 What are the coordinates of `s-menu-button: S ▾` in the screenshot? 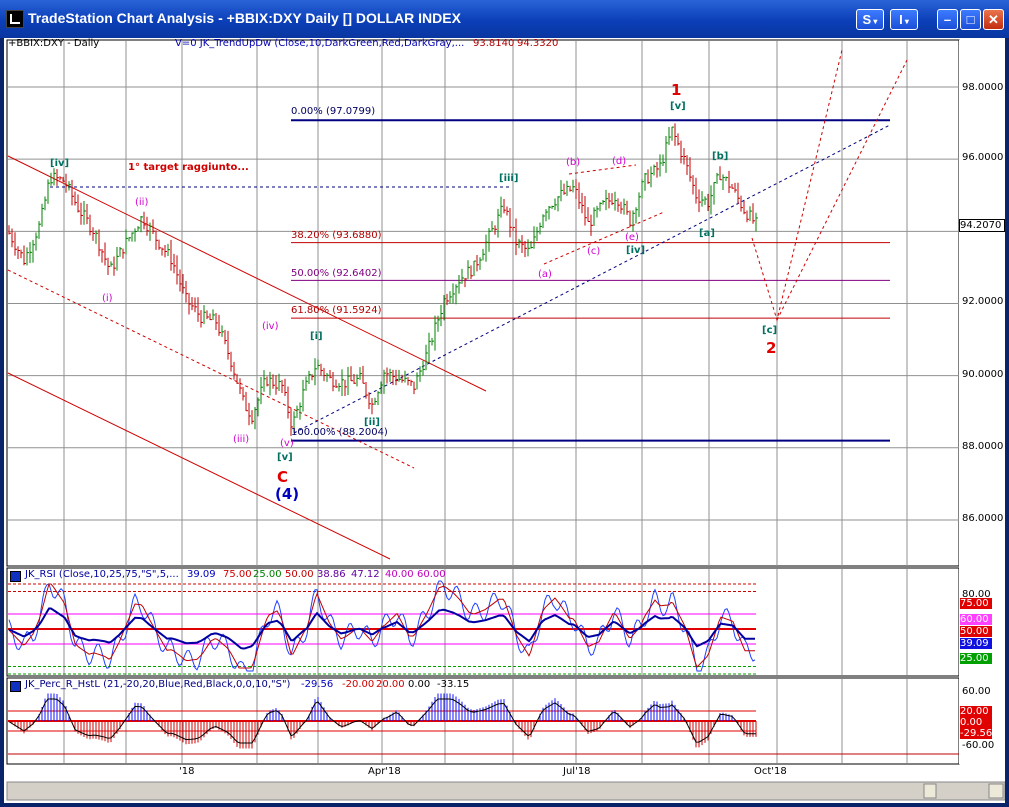 It's located at (870, 19).